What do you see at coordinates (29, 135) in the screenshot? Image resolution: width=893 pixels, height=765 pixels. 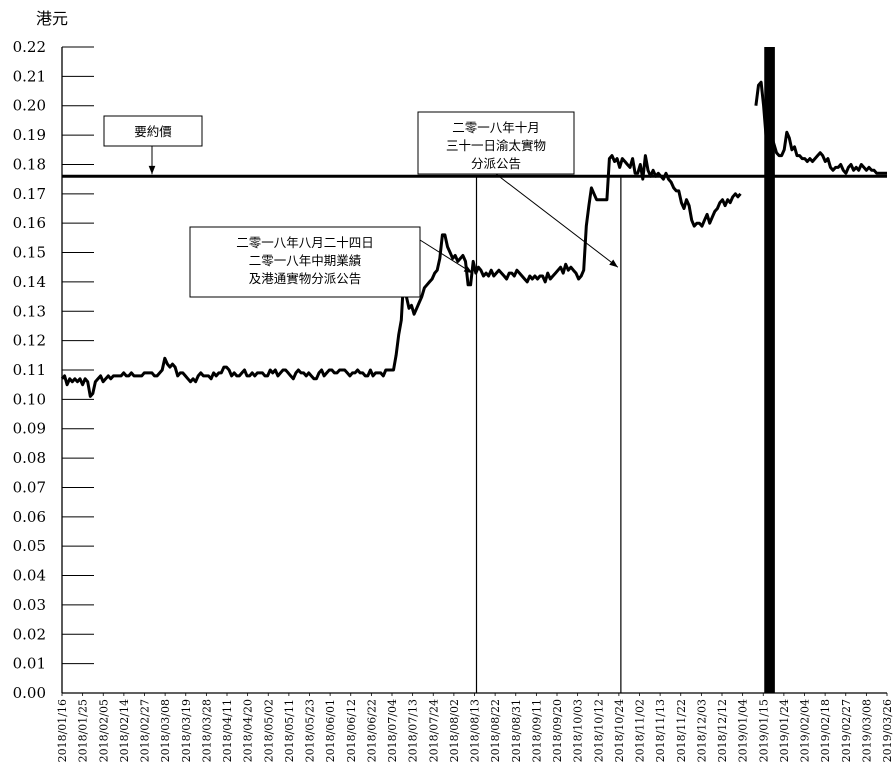 I see `y-tick-label: 0.19` at bounding box center [29, 135].